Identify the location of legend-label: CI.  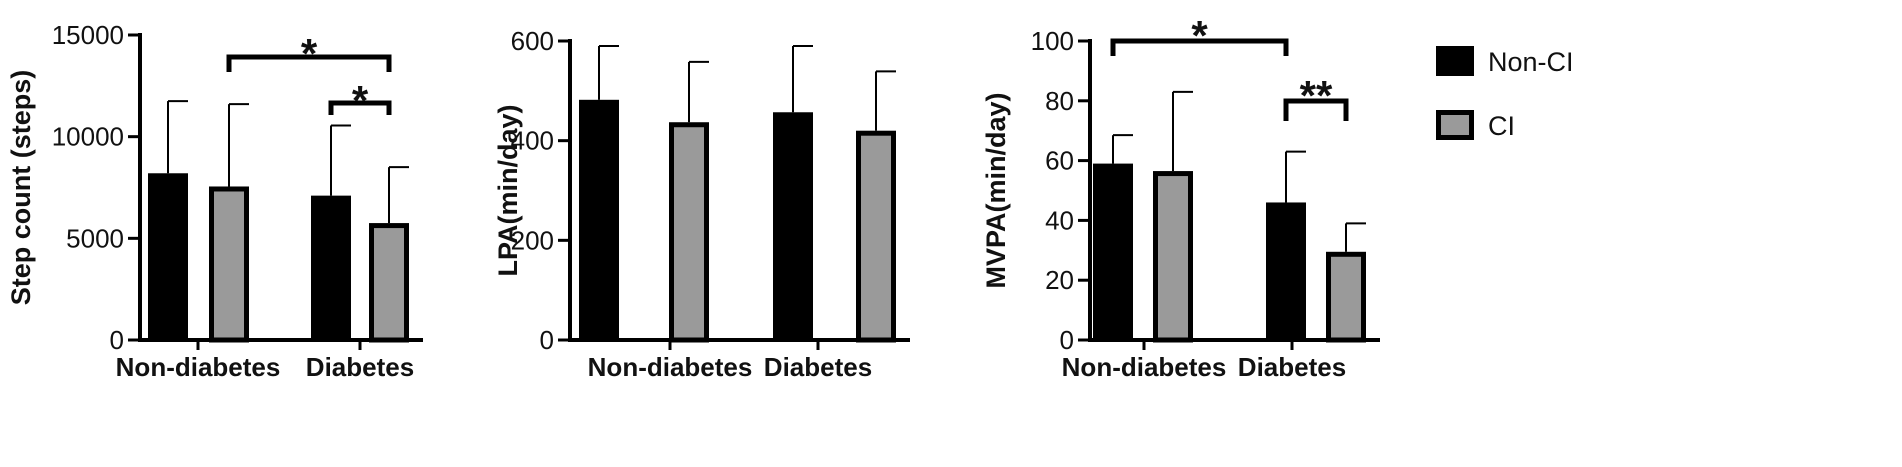
(1501, 126).